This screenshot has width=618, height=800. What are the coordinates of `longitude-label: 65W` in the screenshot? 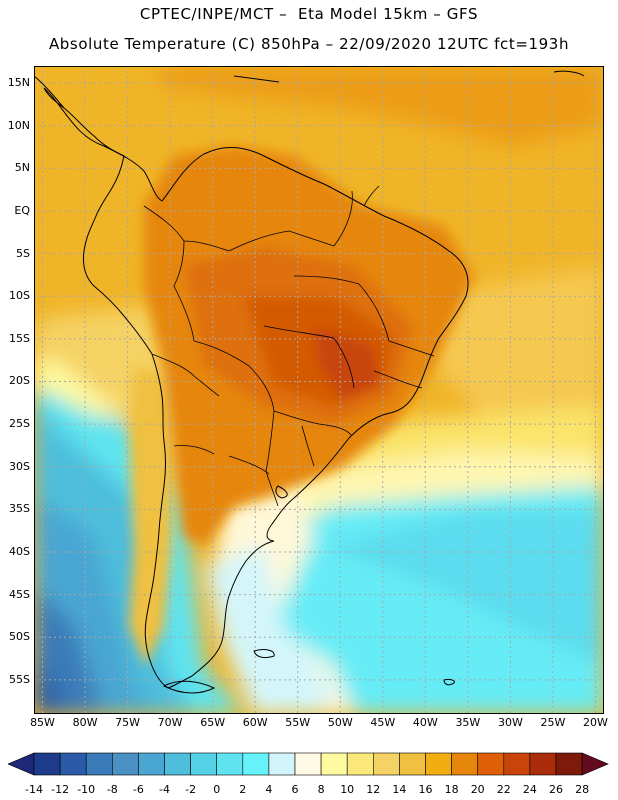 It's located at (213, 722).